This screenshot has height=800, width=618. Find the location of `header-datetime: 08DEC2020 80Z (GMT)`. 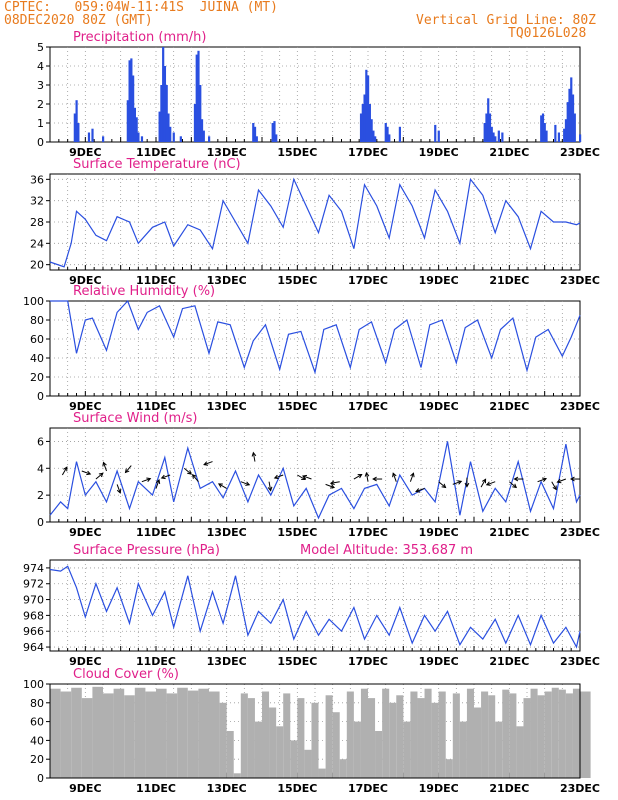

header-datetime: 08DEC2020 80Z (GMT) is located at coordinates (78, 20).